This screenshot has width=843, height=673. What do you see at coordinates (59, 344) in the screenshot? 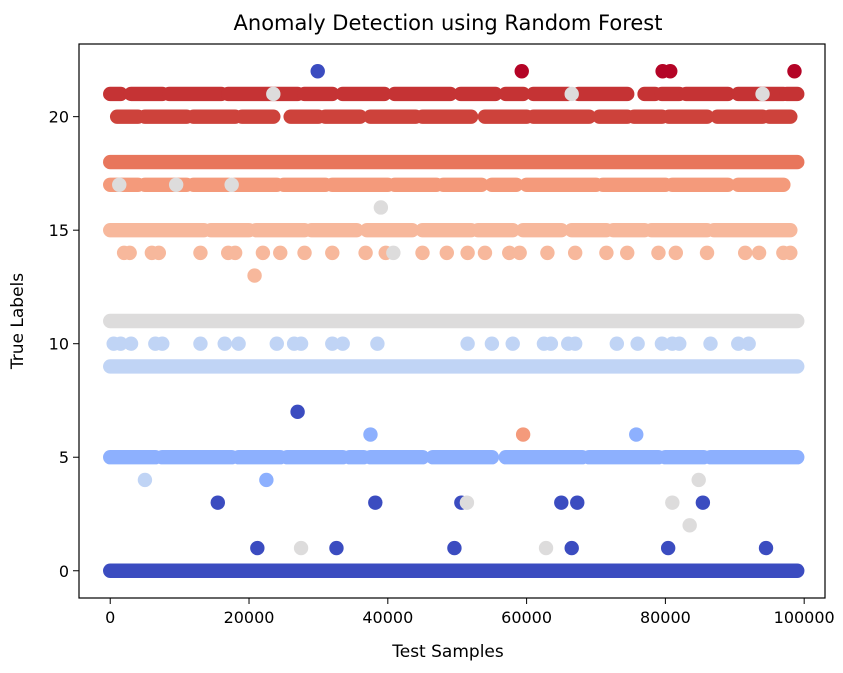
I see `y-tick-label: 10` at bounding box center [59, 344].